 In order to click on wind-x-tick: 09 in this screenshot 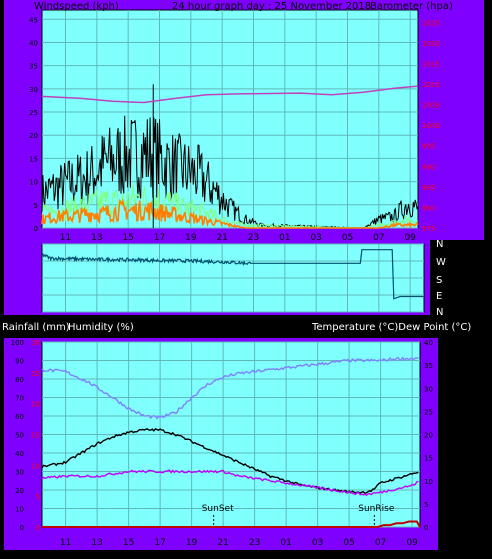, I will do `click(410, 238)`.